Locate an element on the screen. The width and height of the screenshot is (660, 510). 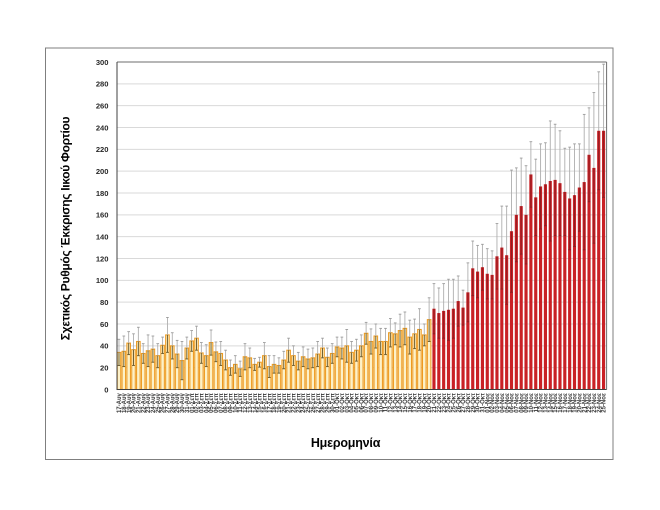
svg-text: 10-Νοε is located at coordinates (532, 403).